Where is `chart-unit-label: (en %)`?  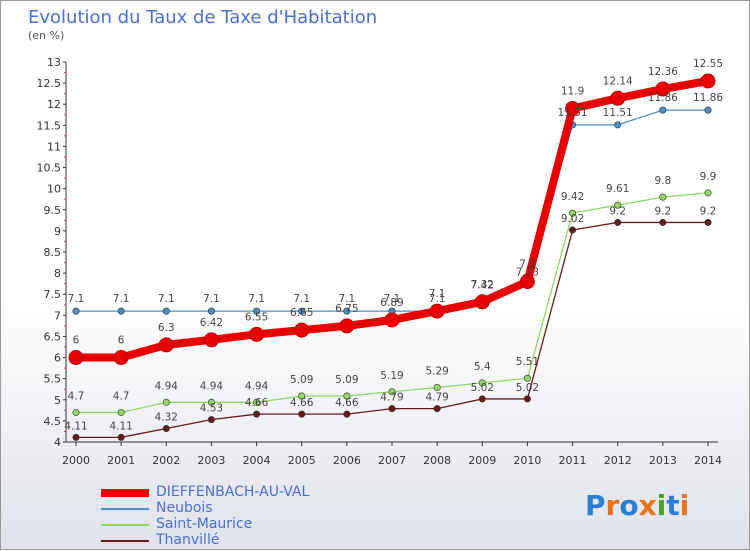
chart-unit-label: (en %) is located at coordinates (46, 35).